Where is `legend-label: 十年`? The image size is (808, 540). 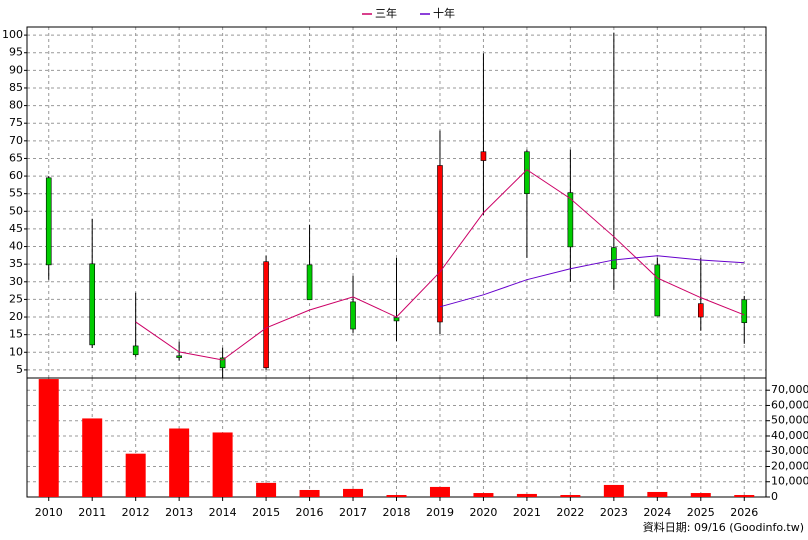 legend-label: 十年 is located at coordinates (444, 13).